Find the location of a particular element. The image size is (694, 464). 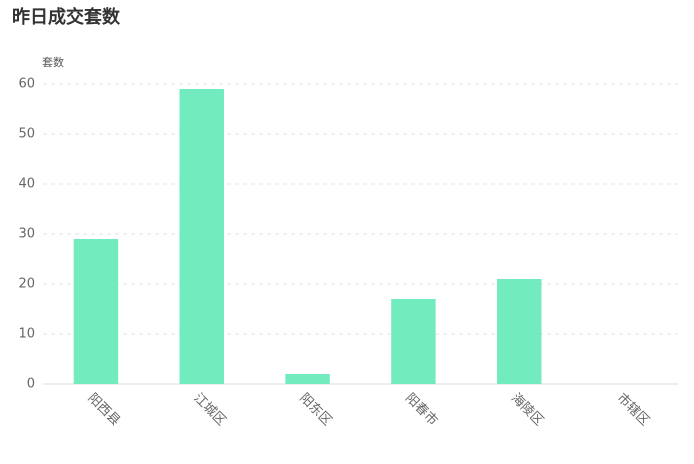

x-tick-label: 阳西县 is located at coordinates (104, 410).